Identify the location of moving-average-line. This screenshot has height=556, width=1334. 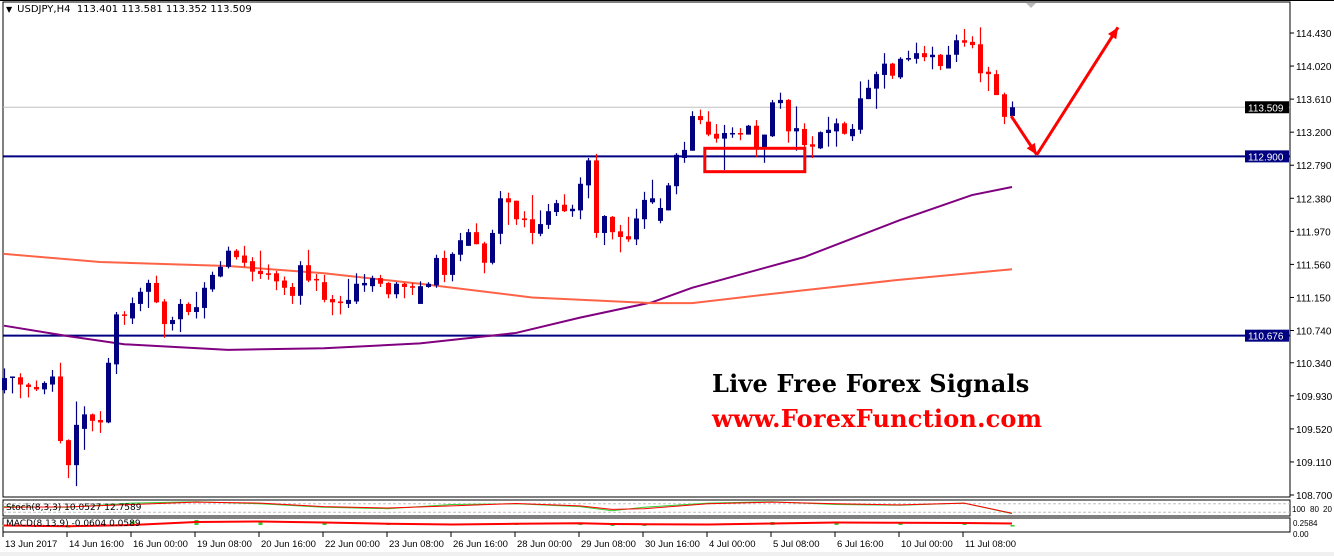
(508, 278).